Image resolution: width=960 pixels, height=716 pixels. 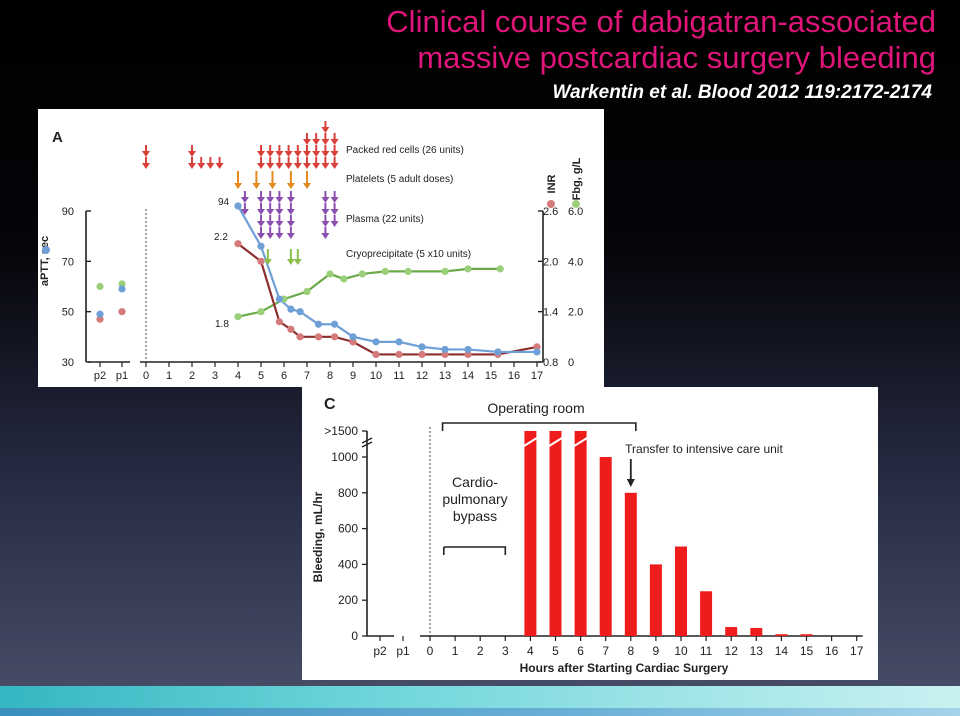 What do you see at coordinates (146, 376) in the screenshot?
I see `panel-a-x-tick-label: 0` at bounding box center [146, 376].